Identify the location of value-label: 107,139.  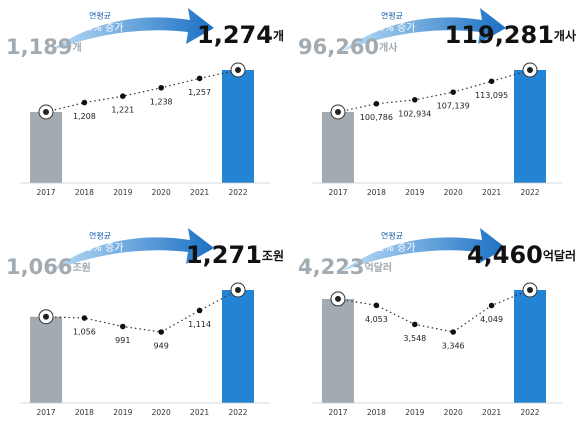
(453, 106).